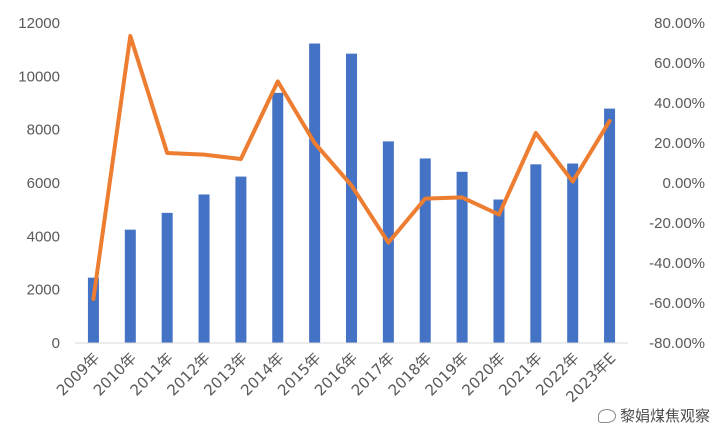  Describe the element at coordinates (43, 290) in the screenshot. I see `left-axis-tick-label: 2000` at that location.